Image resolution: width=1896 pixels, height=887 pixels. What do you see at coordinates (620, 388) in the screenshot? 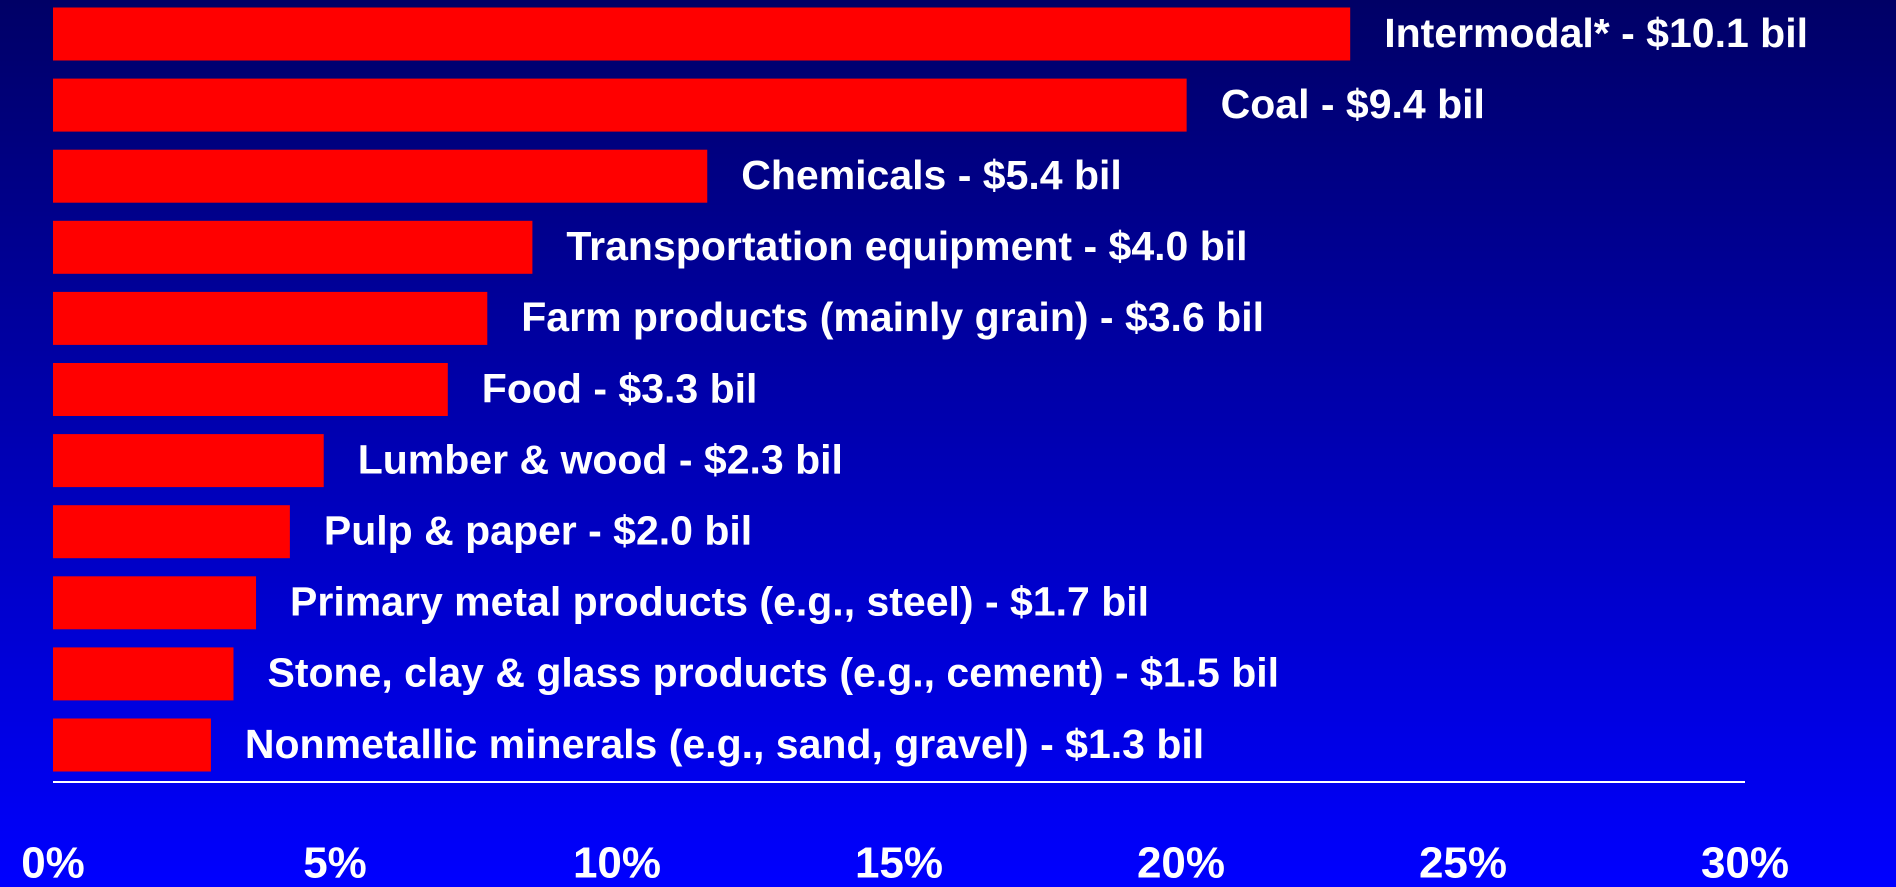
I see `bar-label: Food - $3.3 bil` at bounding box center [620, 388].